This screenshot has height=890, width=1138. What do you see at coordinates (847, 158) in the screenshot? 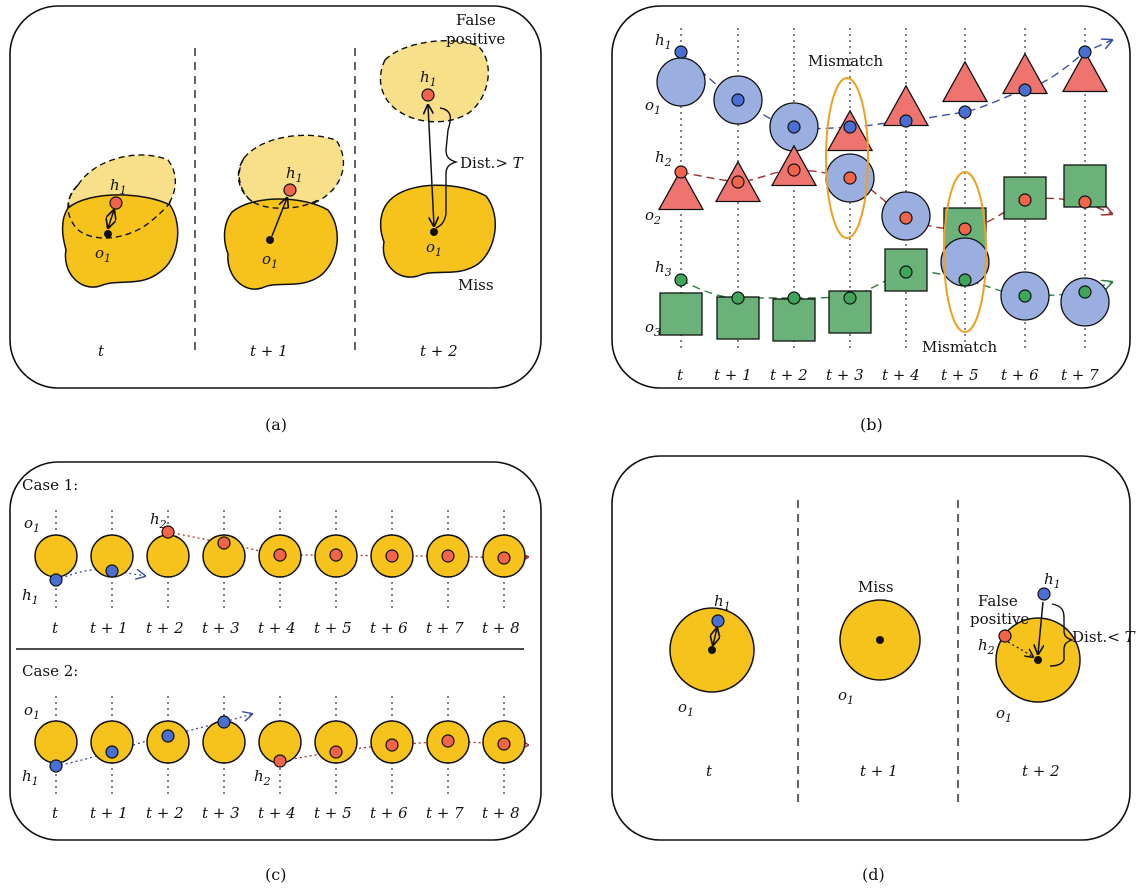
I see `mismatch-ellipse` at bounding box center [847, 158].